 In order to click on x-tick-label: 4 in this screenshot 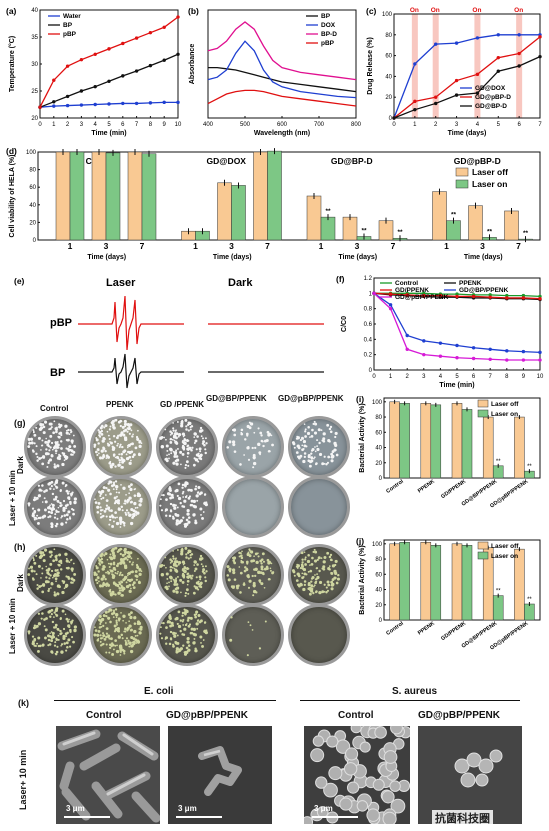, I will do `click(478, 125)`.